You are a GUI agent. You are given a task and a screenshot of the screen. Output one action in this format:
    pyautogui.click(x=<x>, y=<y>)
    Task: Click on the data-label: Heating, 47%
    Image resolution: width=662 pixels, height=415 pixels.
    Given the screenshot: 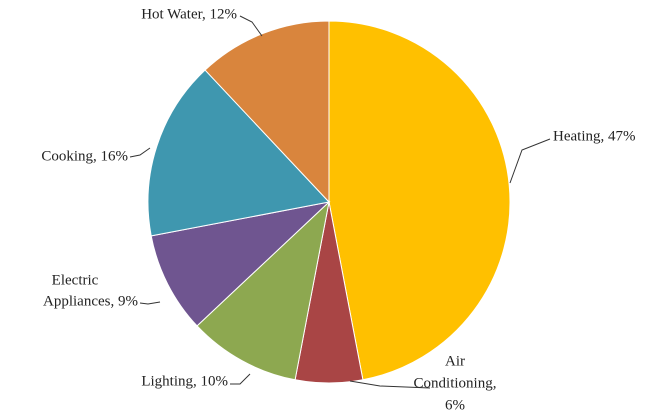 What is the action you would take?
    pyautogui.click(x=594, y=136)
    